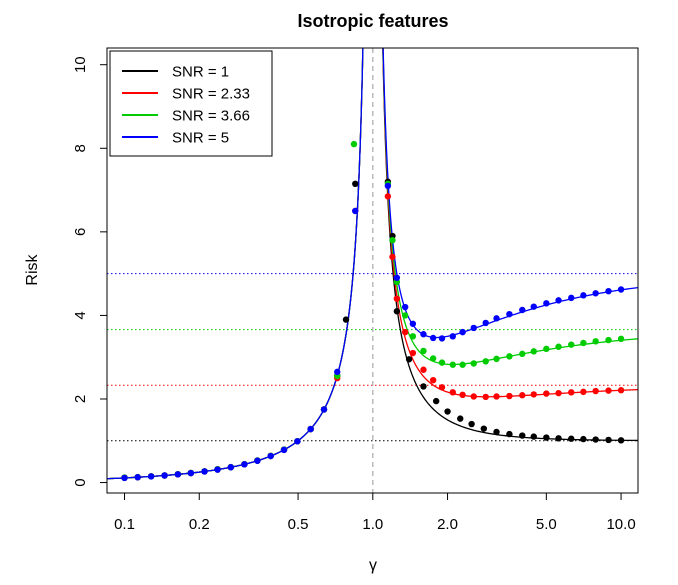 The image size is (678, 585). Describe the element at coordinates (372, 21) in the screenshot. I see `chart-title: Isotropic features` at that location.